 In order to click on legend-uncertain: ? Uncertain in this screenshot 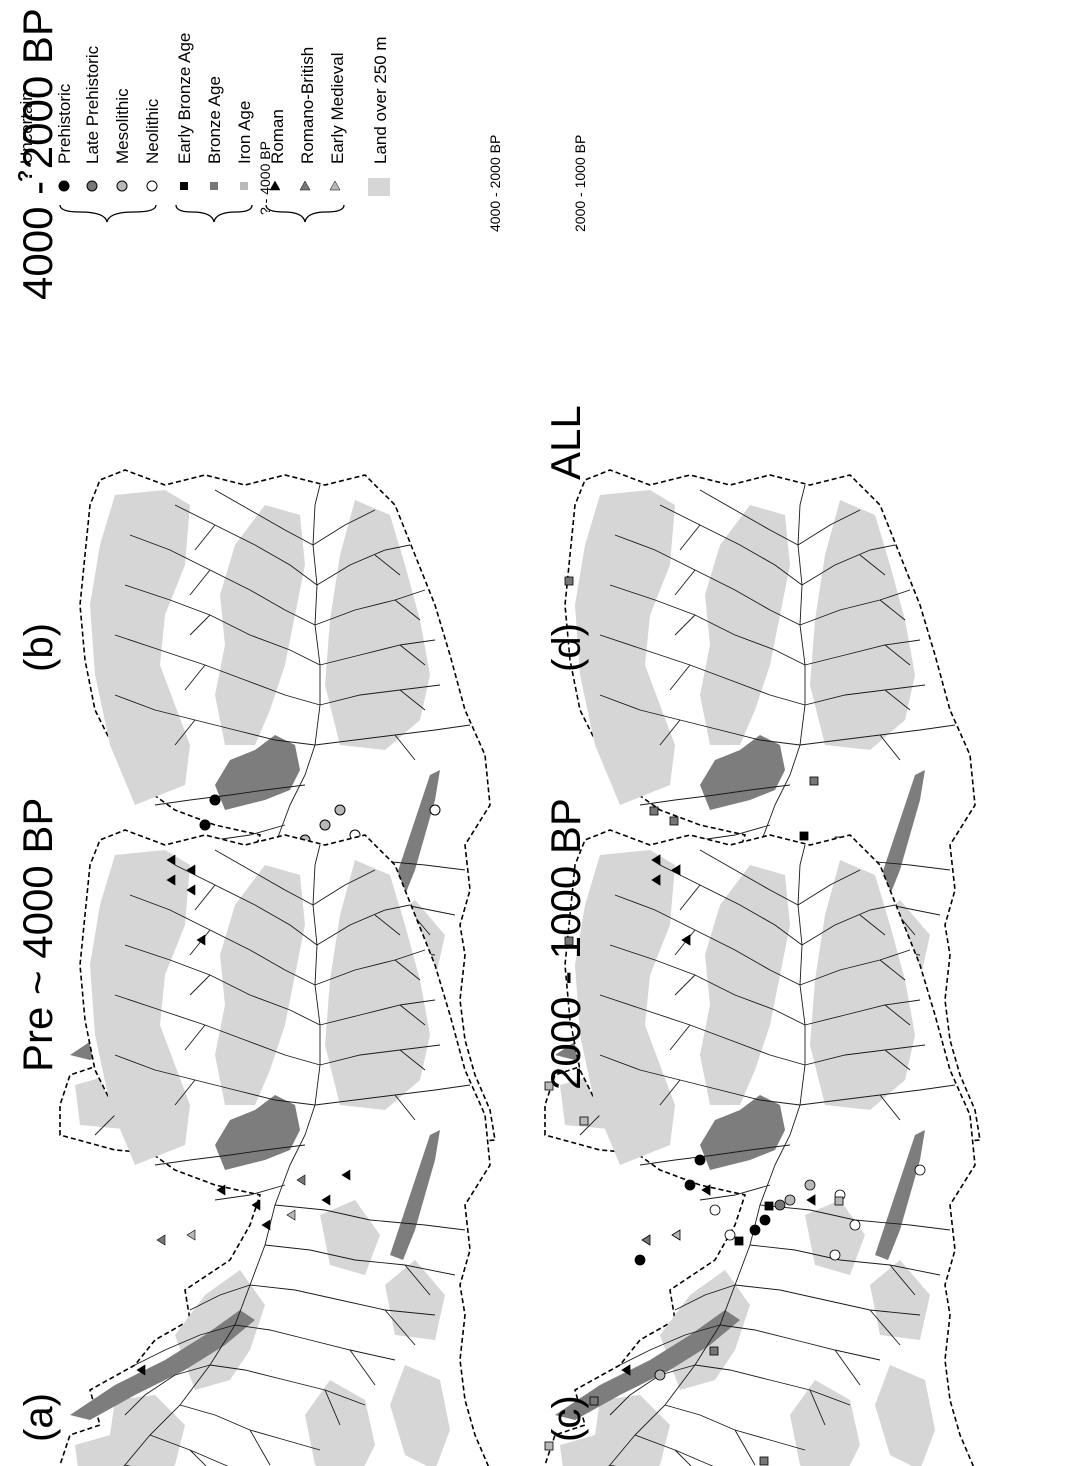, I will do `click(26, 136)`.